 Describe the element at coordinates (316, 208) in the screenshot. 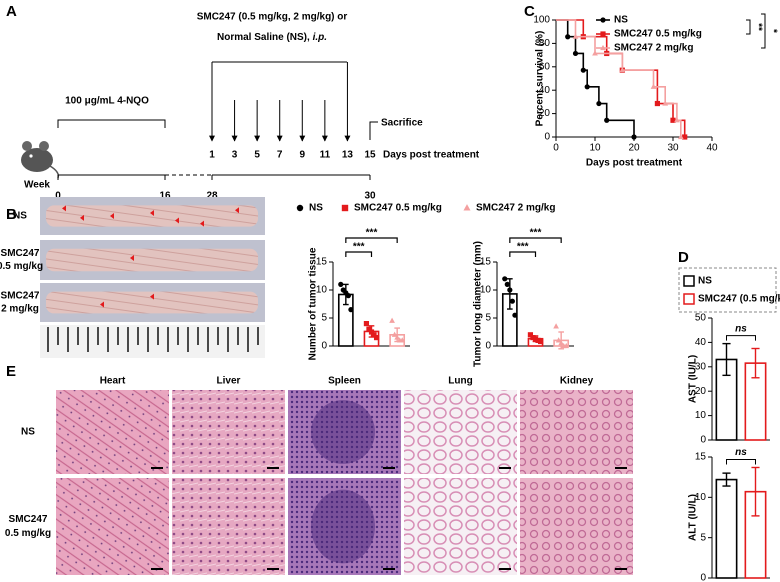

I see `legend-label: NS` at that location.